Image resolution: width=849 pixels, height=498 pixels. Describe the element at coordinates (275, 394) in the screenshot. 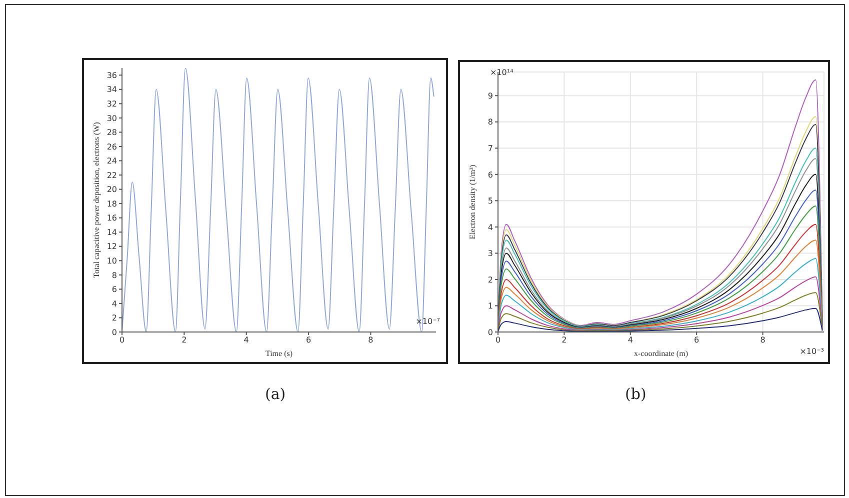

I see `text: (a)` at that location.